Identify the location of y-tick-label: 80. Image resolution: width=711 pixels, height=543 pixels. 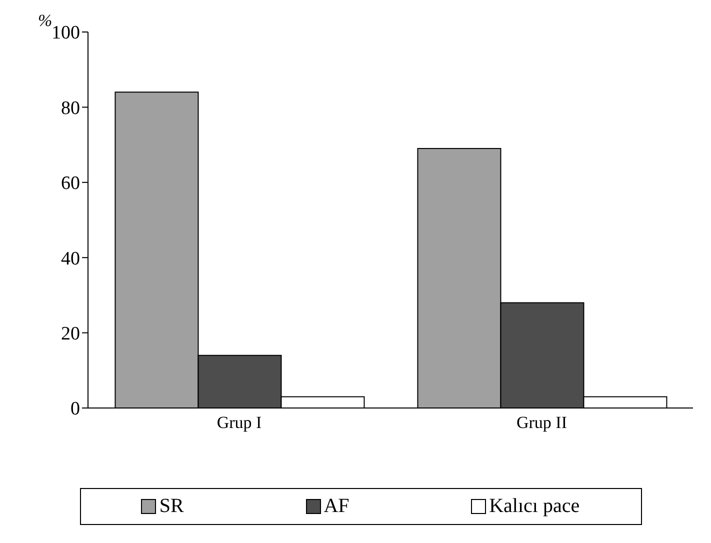
(70, 108).